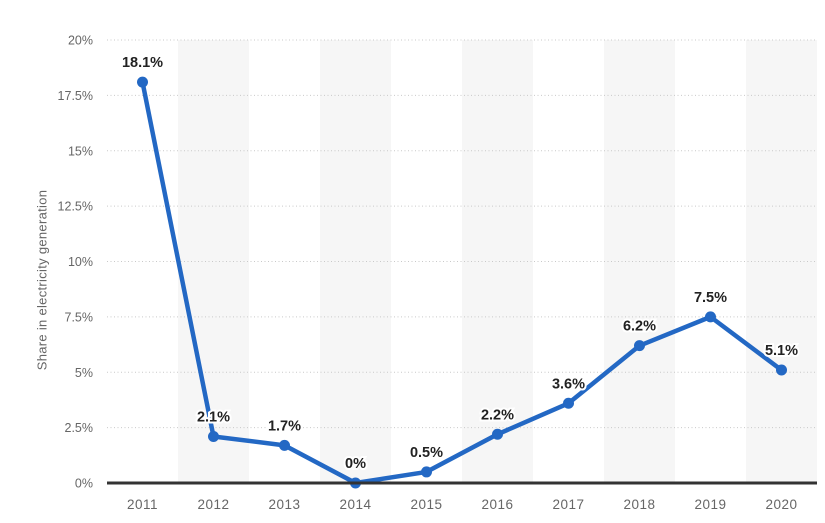 The width and height of the screenshot is (825, 523). What do you see at coordinates (781, 504) in the screenshot?
I see `x-tick-label: 2020` at bounding box center [781, 504].